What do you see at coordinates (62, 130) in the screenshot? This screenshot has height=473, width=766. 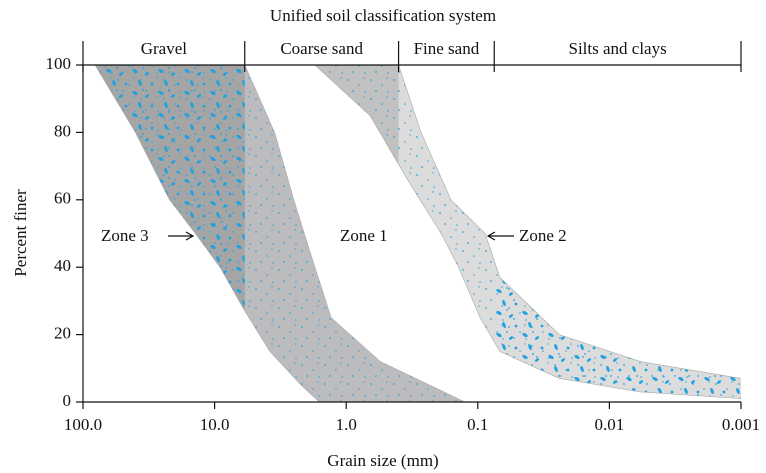 I see `y-tick-label: 80` at bounding box center [62, 130].